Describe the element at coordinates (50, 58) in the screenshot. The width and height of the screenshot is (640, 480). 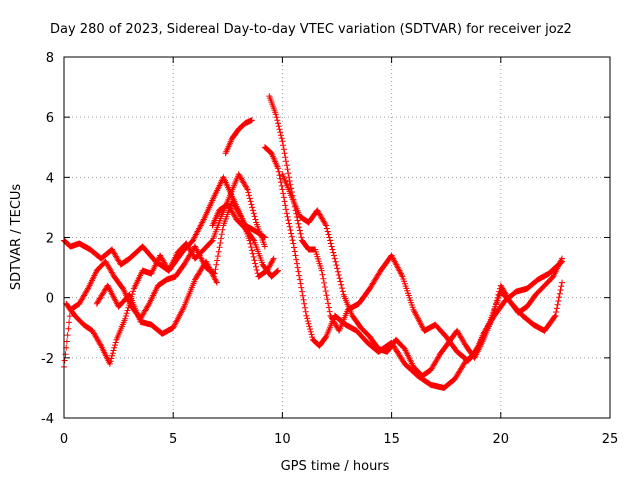
I see `y-tick-label: 8` at that location.